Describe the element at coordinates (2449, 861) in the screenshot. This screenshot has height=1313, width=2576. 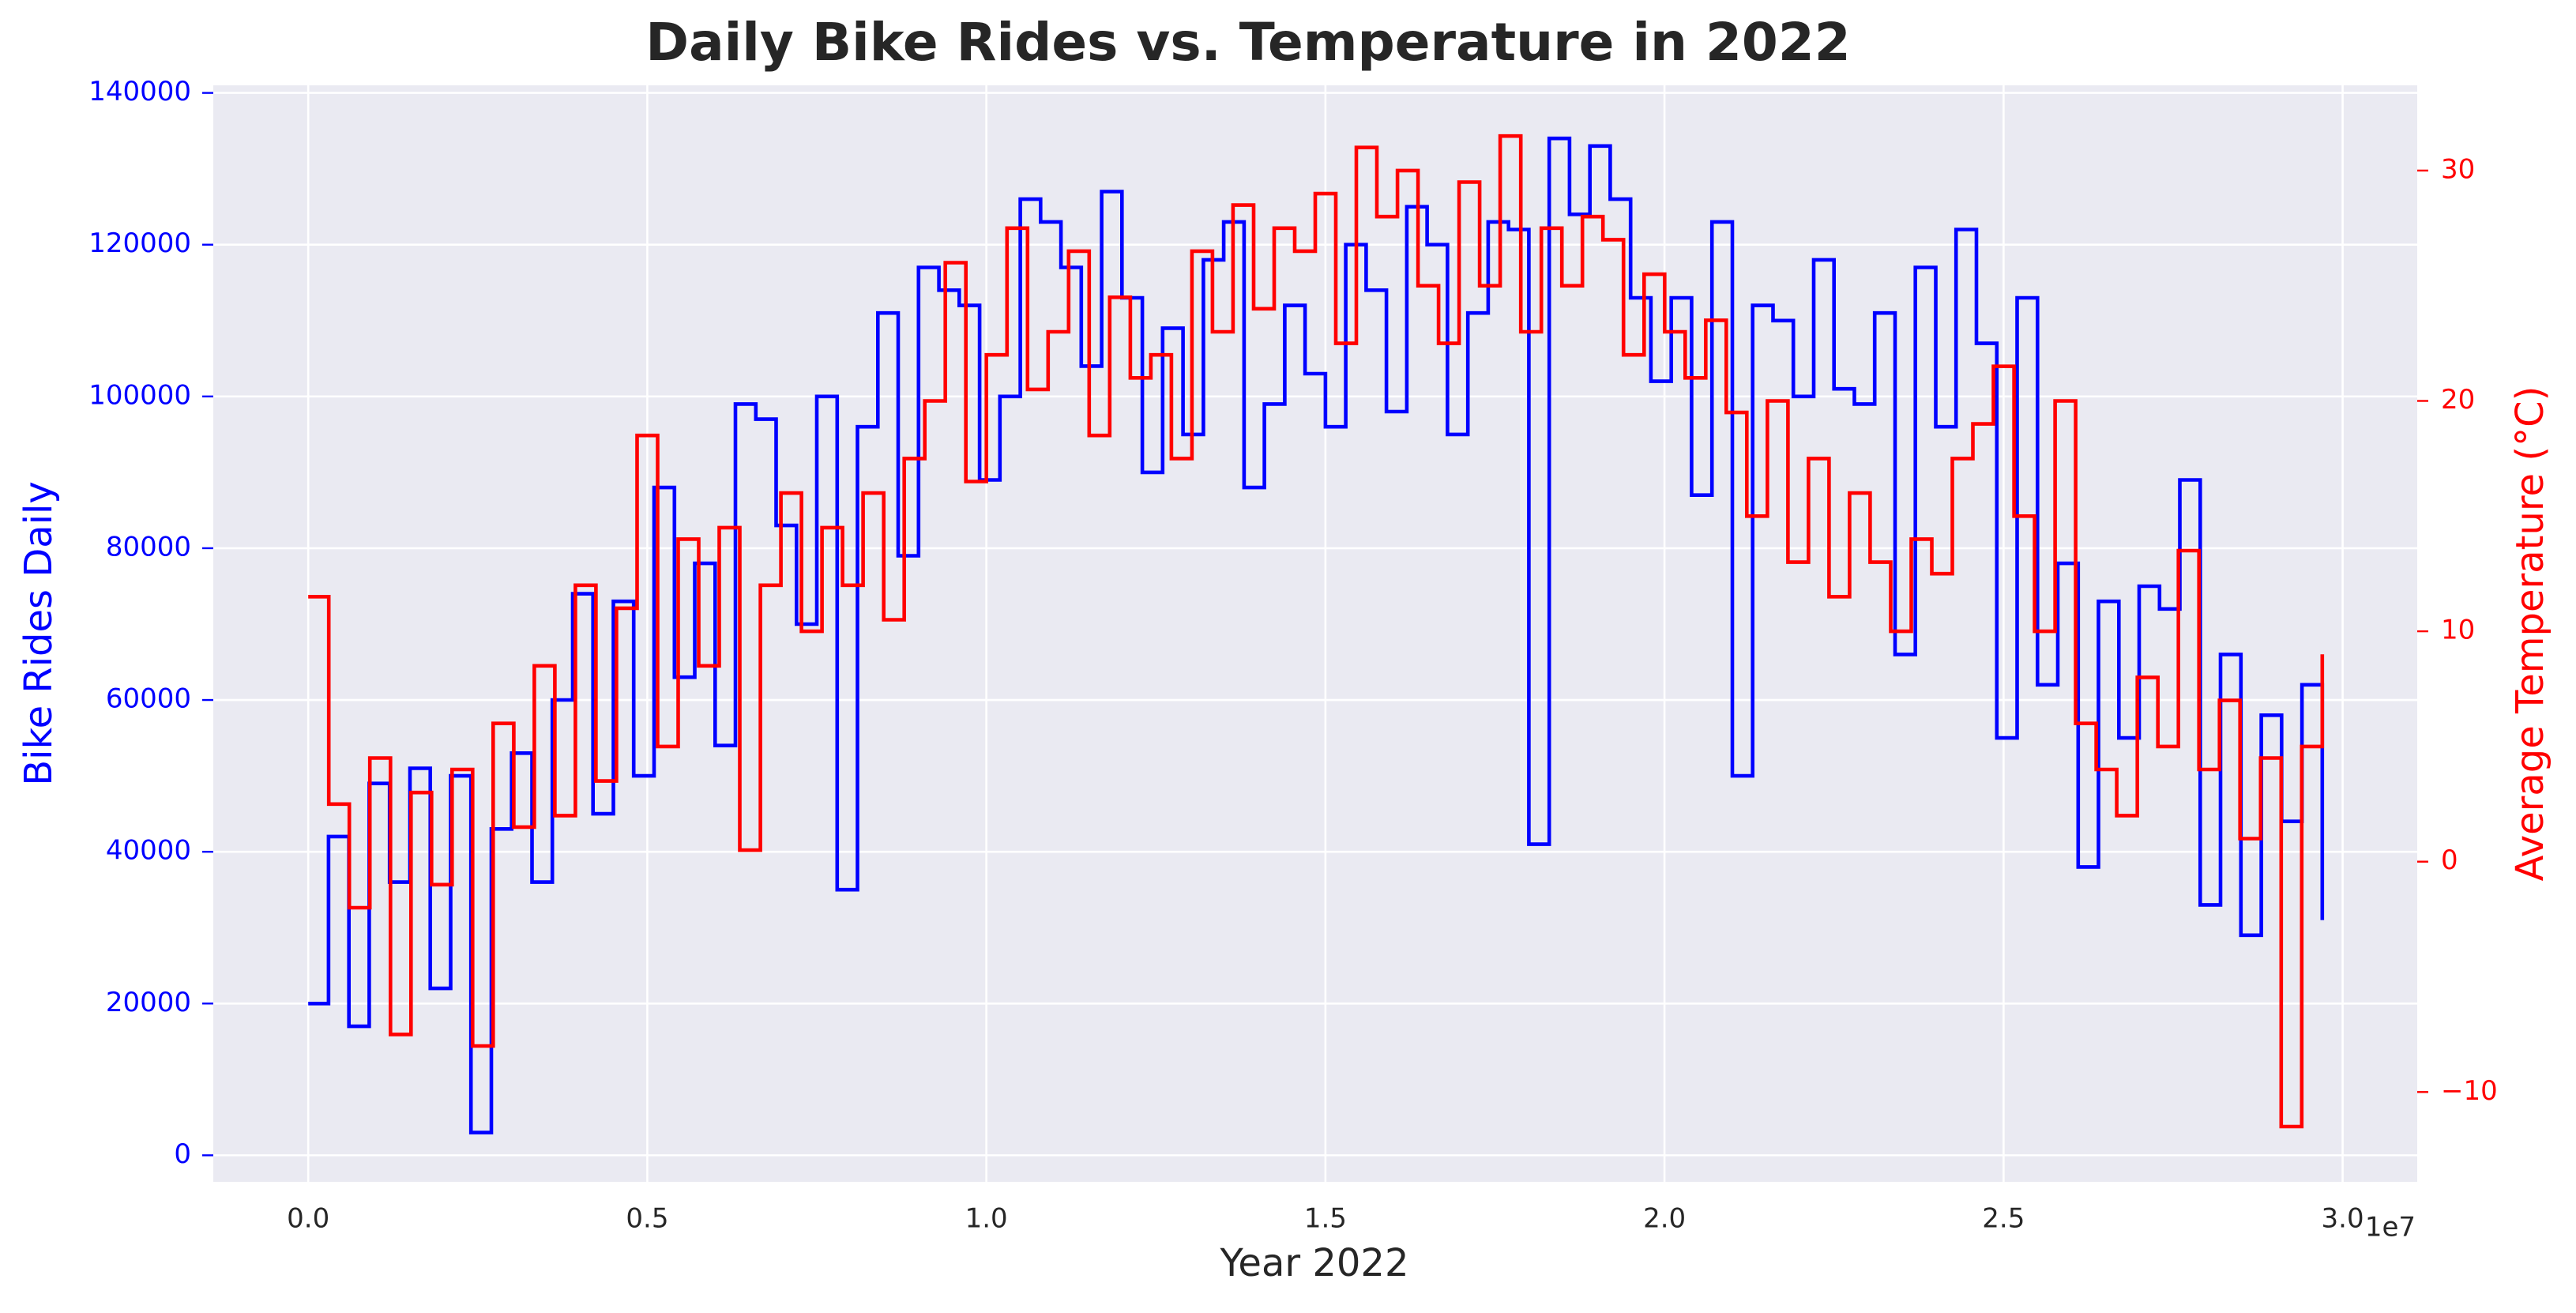
I see `right-tick-label: 0` at that location.